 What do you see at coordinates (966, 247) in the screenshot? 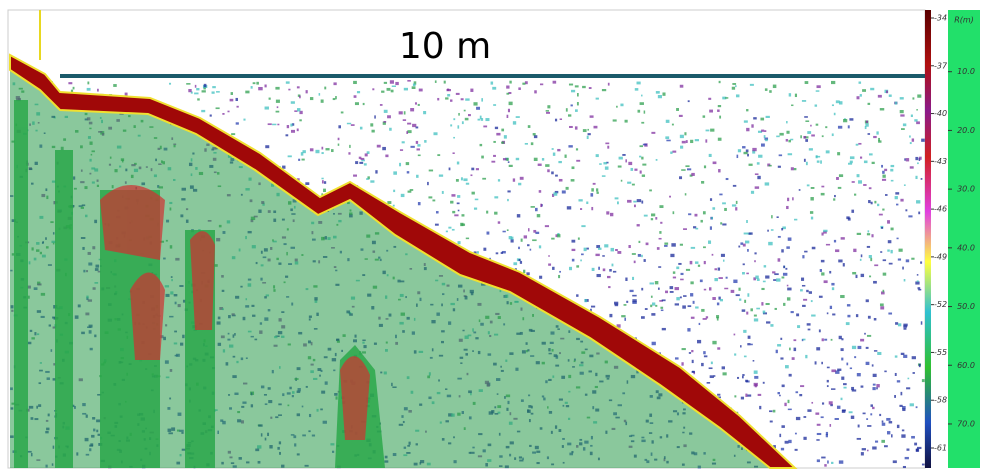
I see `depth-tick-label: 40.0` at bounding box center [966, 247].